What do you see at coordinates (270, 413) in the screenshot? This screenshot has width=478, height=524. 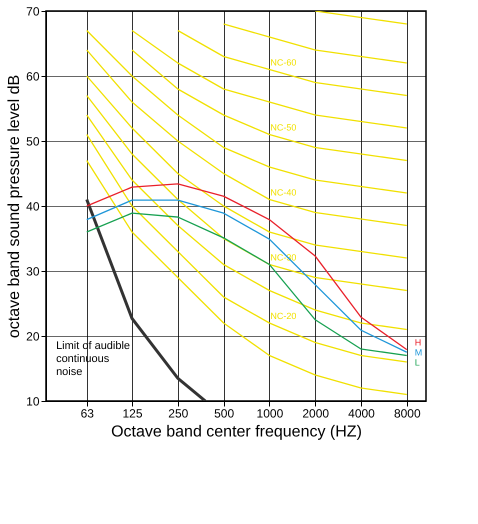 I see `x-tick-label: 1000` at bounding box center [270, 413].